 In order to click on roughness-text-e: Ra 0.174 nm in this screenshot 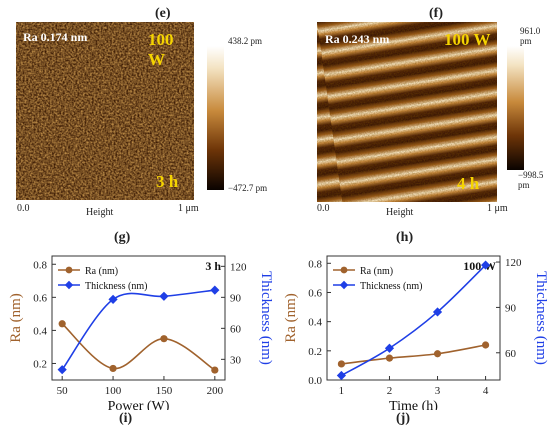, I will do `click(55, 37)`.